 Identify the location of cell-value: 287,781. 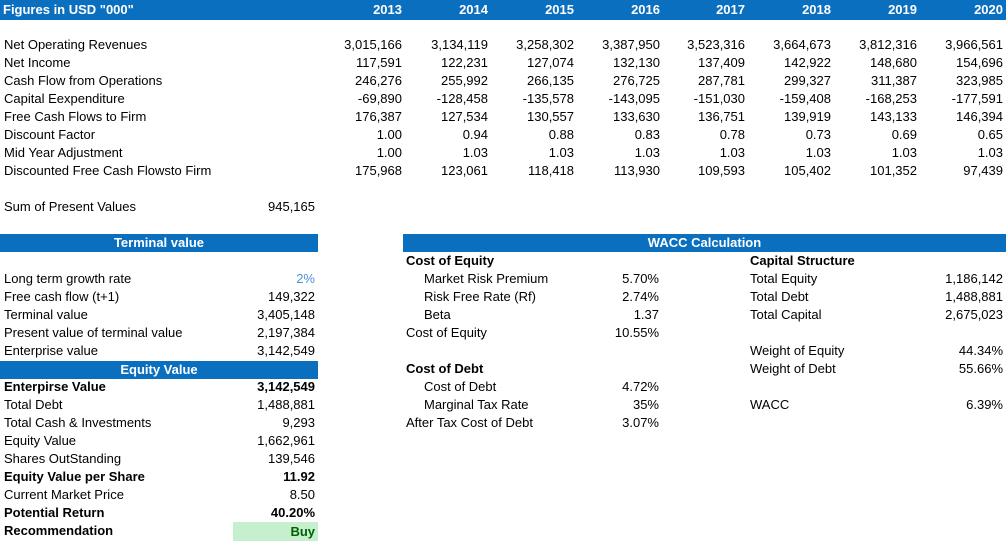
(721, 80).